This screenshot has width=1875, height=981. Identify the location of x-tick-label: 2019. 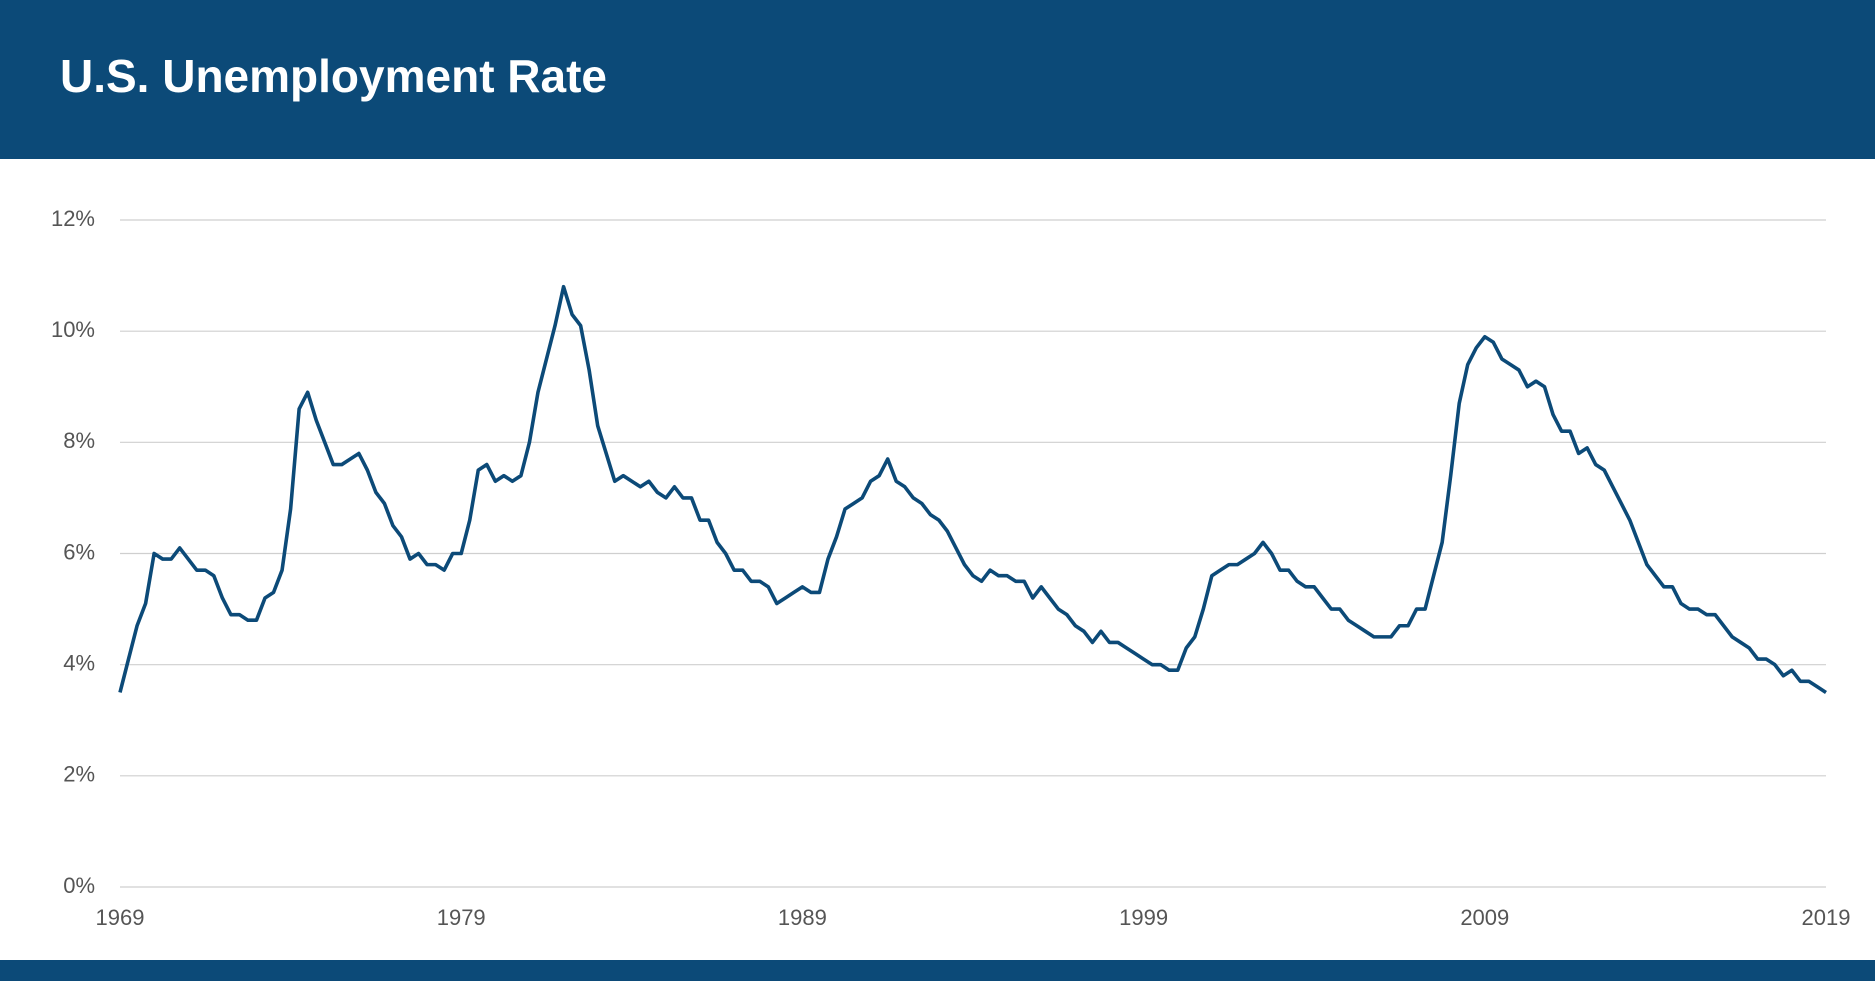
(1826, 917).